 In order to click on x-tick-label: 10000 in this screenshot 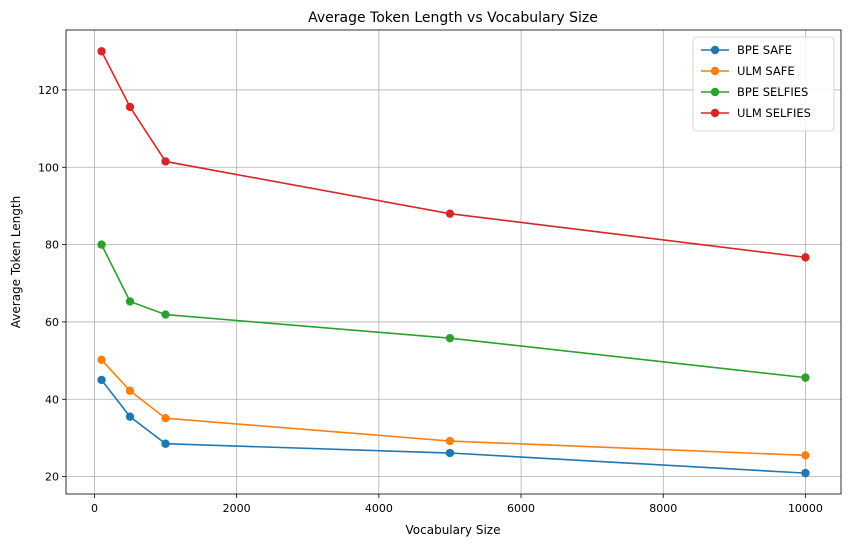, I will do `click(805, 508)`.